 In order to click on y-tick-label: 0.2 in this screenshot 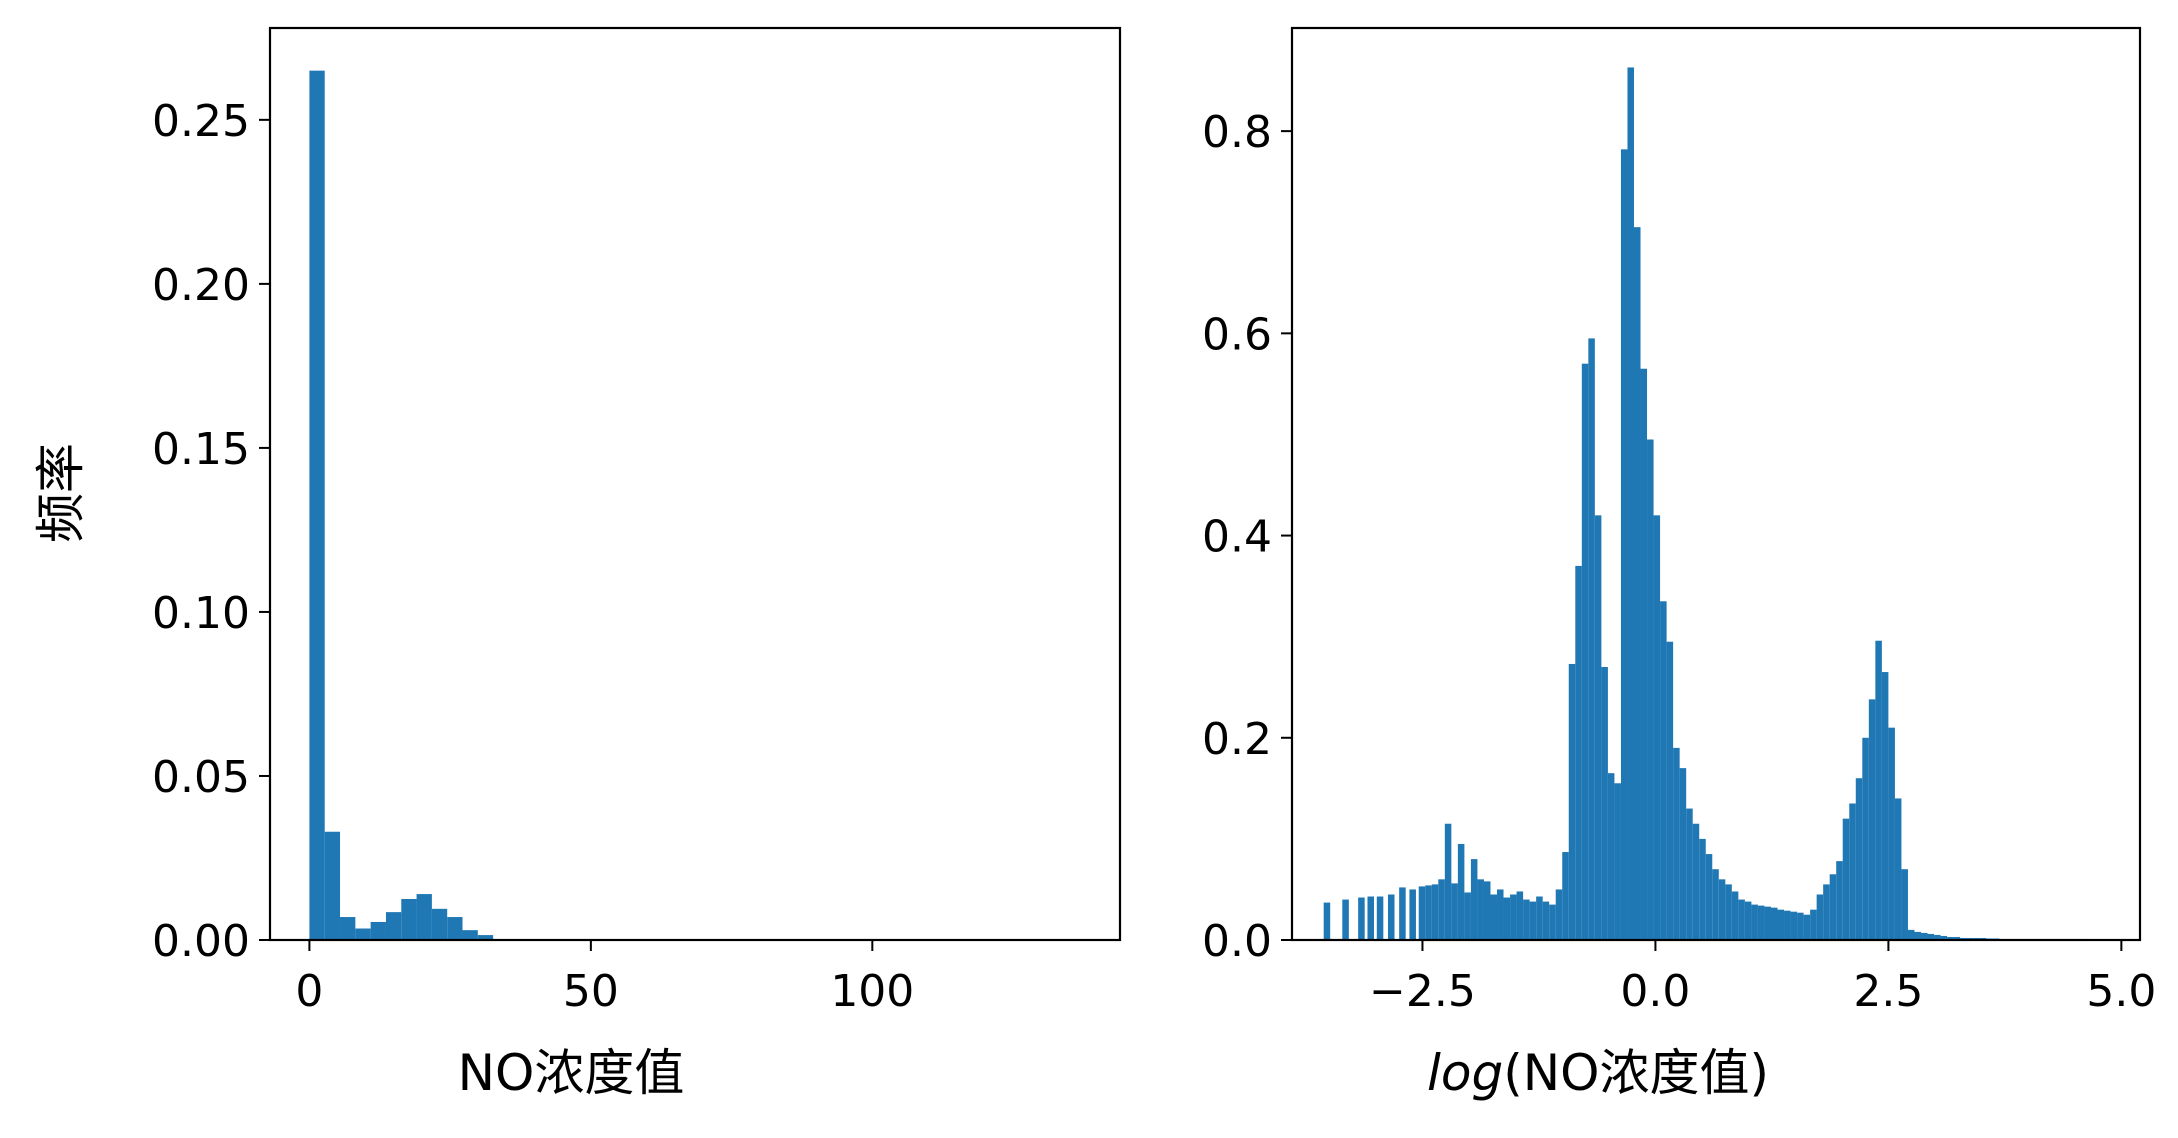, I will do `click(1237, 739)`.